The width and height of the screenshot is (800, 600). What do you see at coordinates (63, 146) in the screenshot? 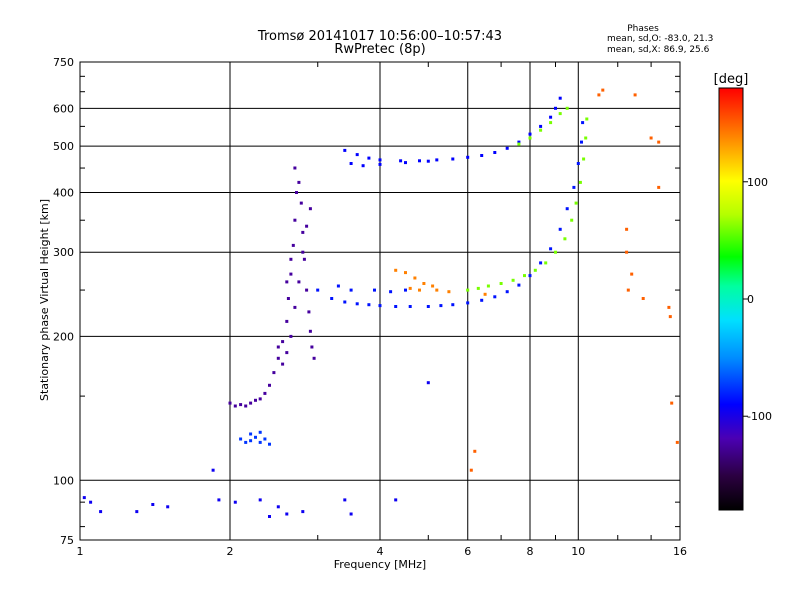
I see `y-tick-label: 500` at bounding box center [63, 146].